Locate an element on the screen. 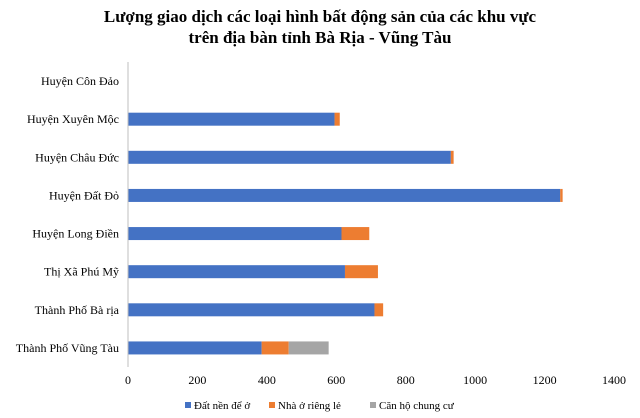 This screenshot has height=418, width=640. bar-dat-nen-de-o-thanh-pho-vung-tau is located at coordinates (195, 348).